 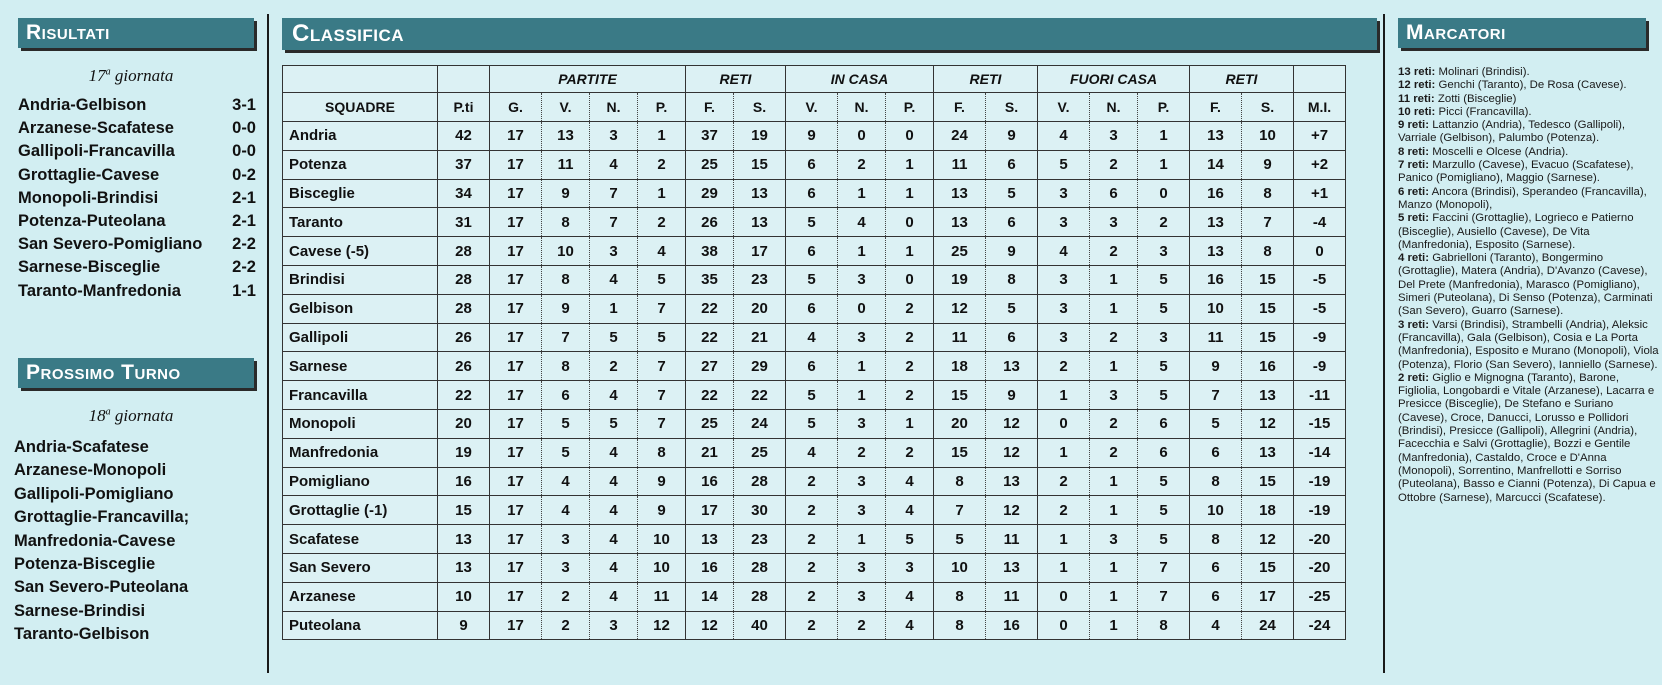 I want to click on fixture-row: Manfredonia-Cavese, so click(x=95, y=540).